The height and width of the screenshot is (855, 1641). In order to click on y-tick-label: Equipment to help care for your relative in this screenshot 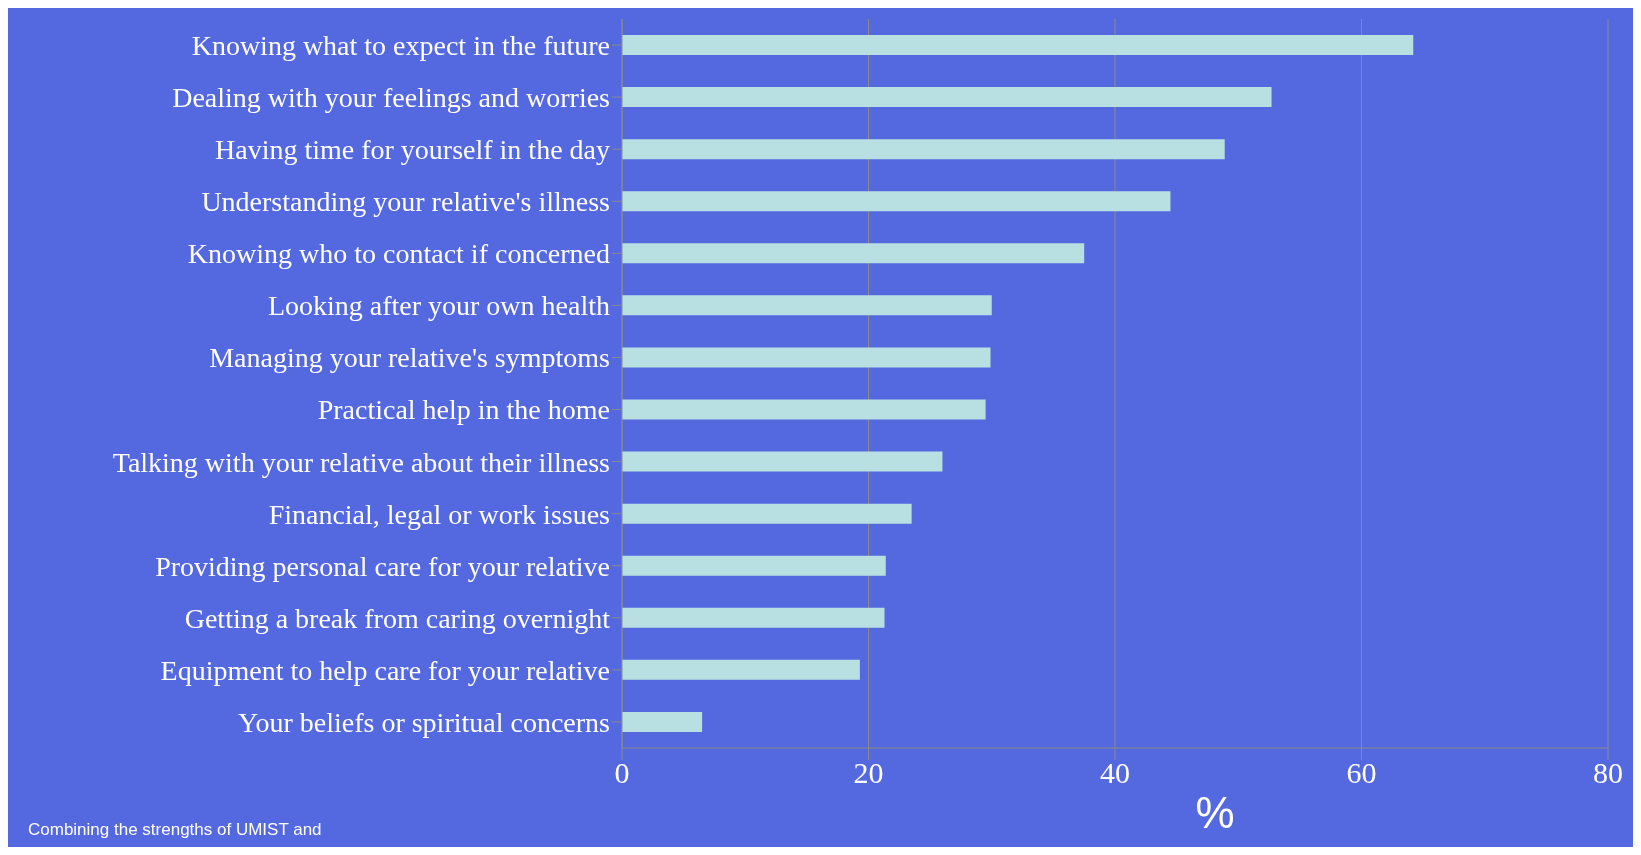, I will do `click(385, 670)`.